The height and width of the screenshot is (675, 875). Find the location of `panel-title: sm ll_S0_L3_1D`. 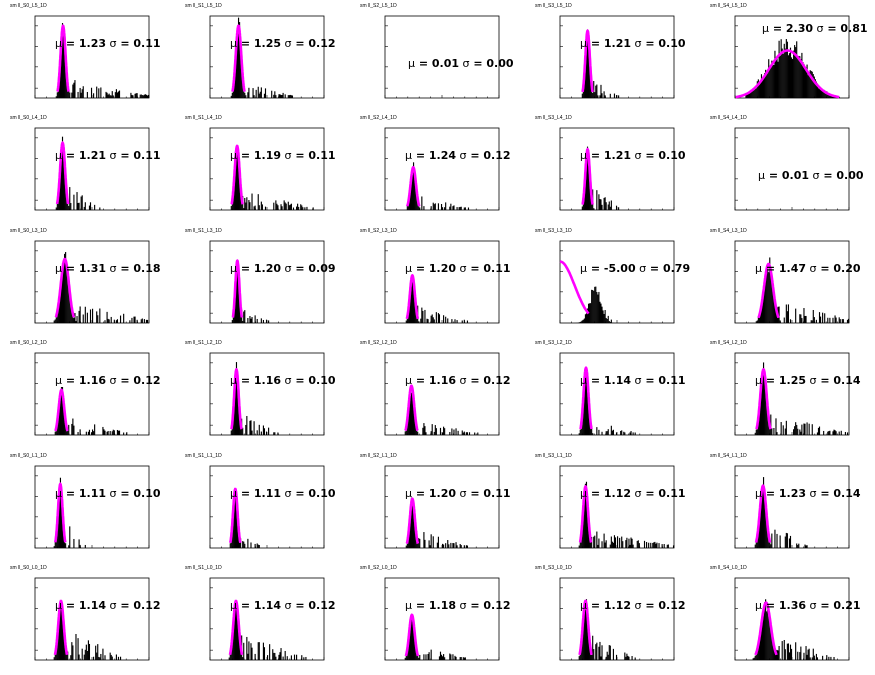

panel-title: sm ll_S0_L3_1D is located at coordinates (28, 231).